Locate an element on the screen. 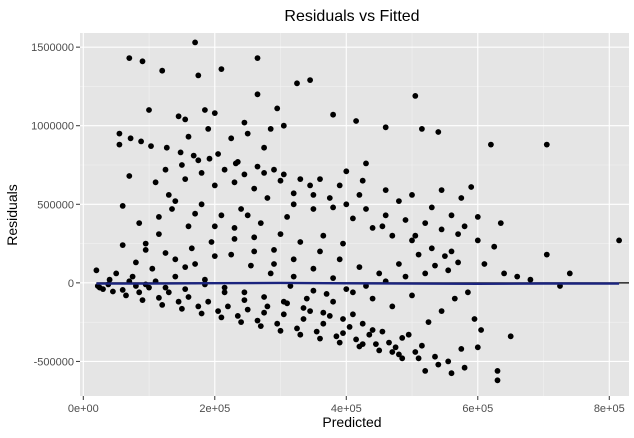 The height and width of the screenshot is (438, 634). y-tick-label: 1000000 is located at coordinates (52, 127).